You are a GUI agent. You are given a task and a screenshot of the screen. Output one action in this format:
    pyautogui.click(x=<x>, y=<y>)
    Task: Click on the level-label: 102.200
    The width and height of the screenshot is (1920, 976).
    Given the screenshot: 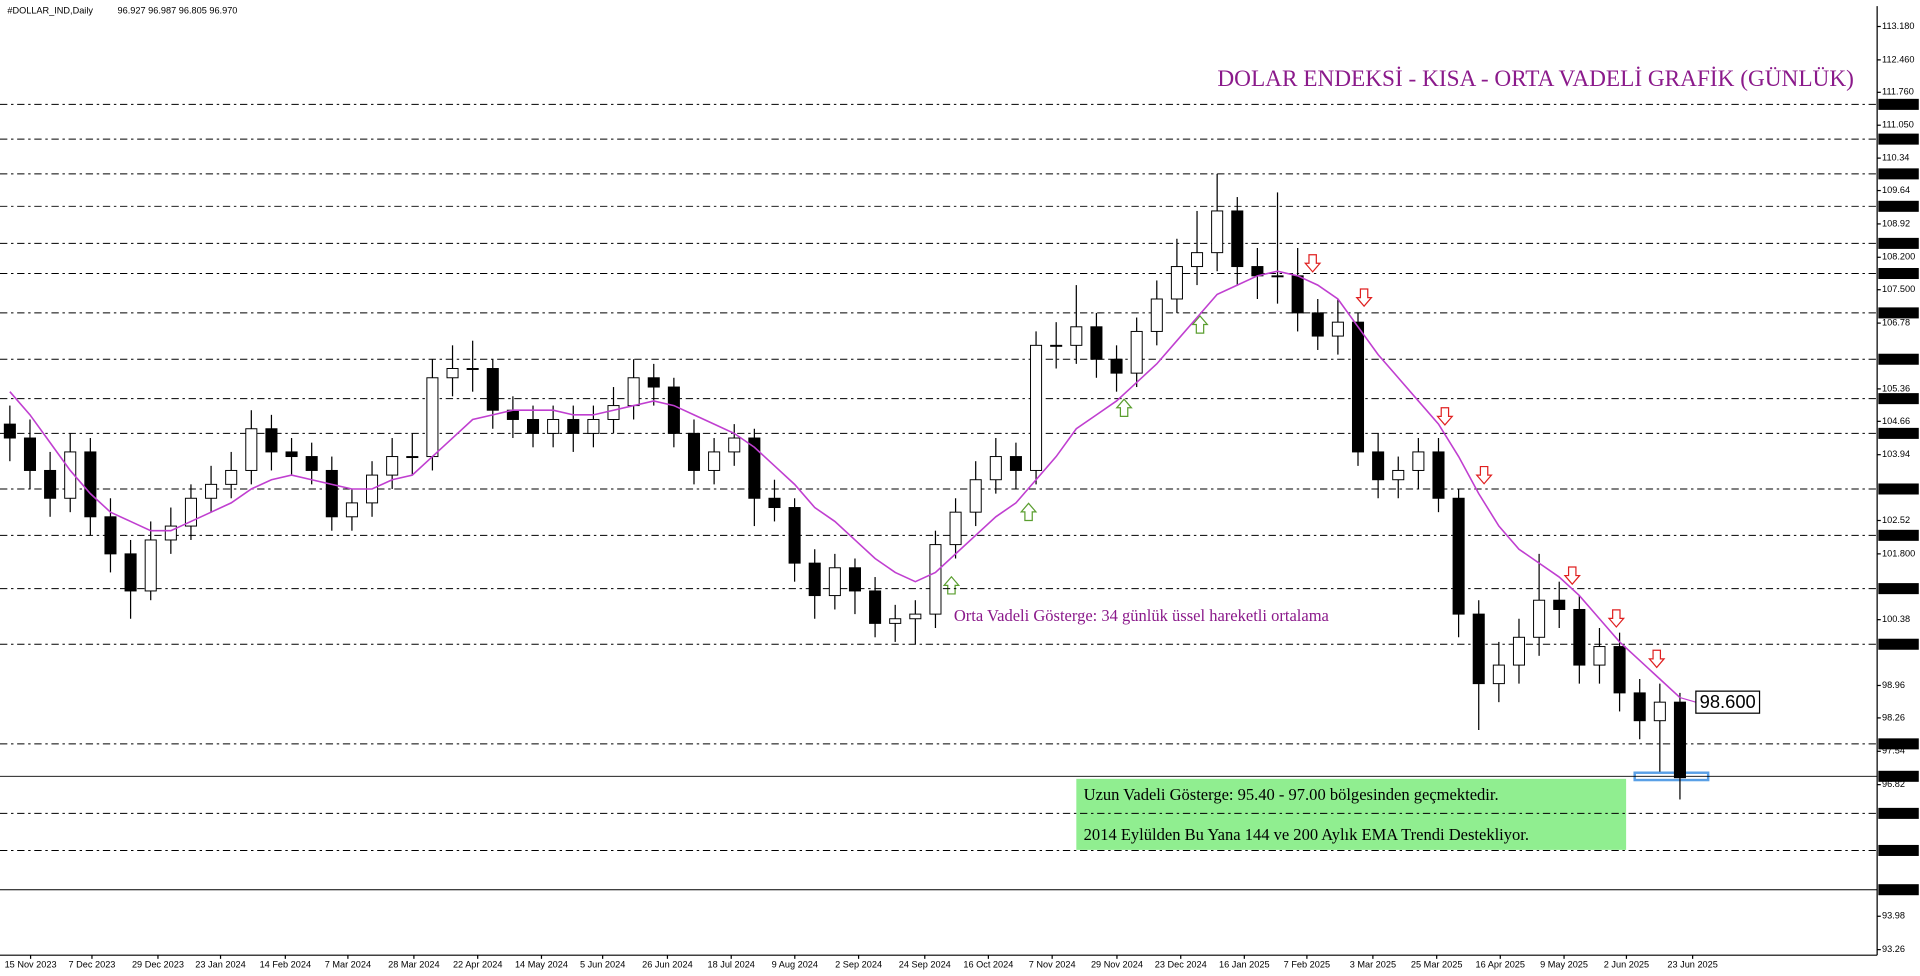 What is the action you would take?
    pyautogui.click(x=1897, y=535)
    